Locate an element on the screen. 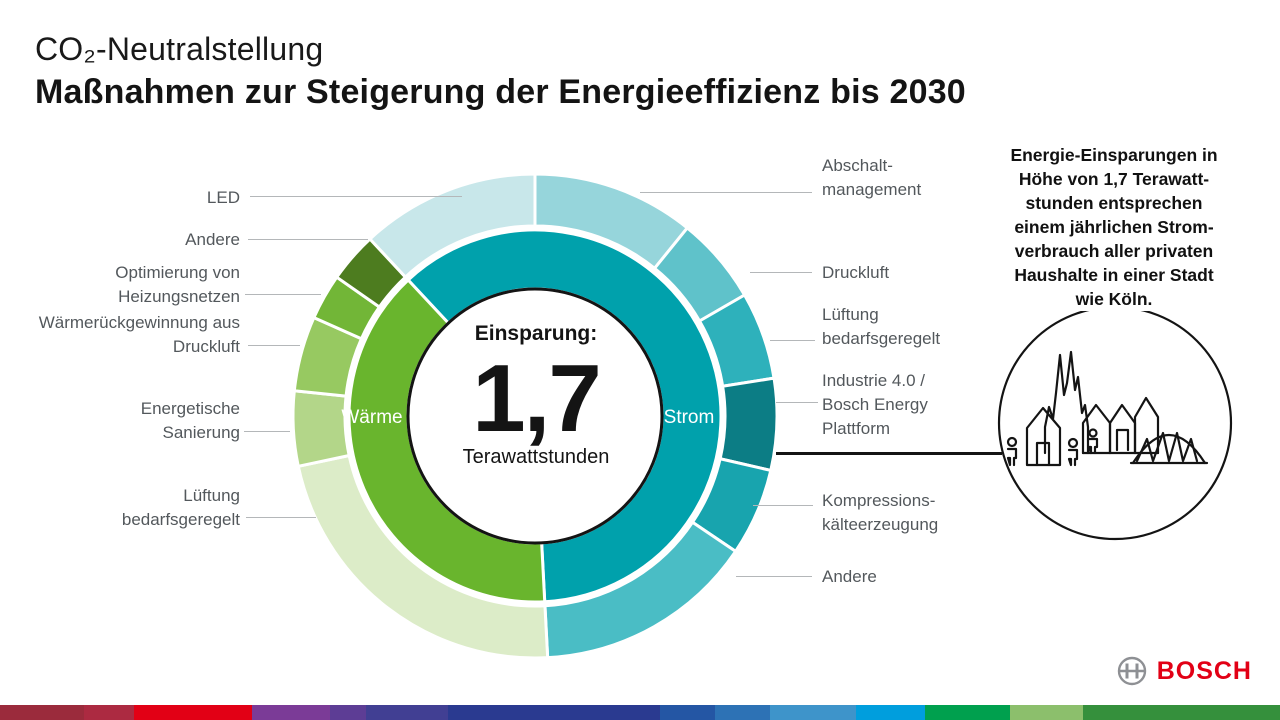 The height and width of the screenshot is (720, 1280). ring-label-Strom: Strom is located at coordinates (689, 417).